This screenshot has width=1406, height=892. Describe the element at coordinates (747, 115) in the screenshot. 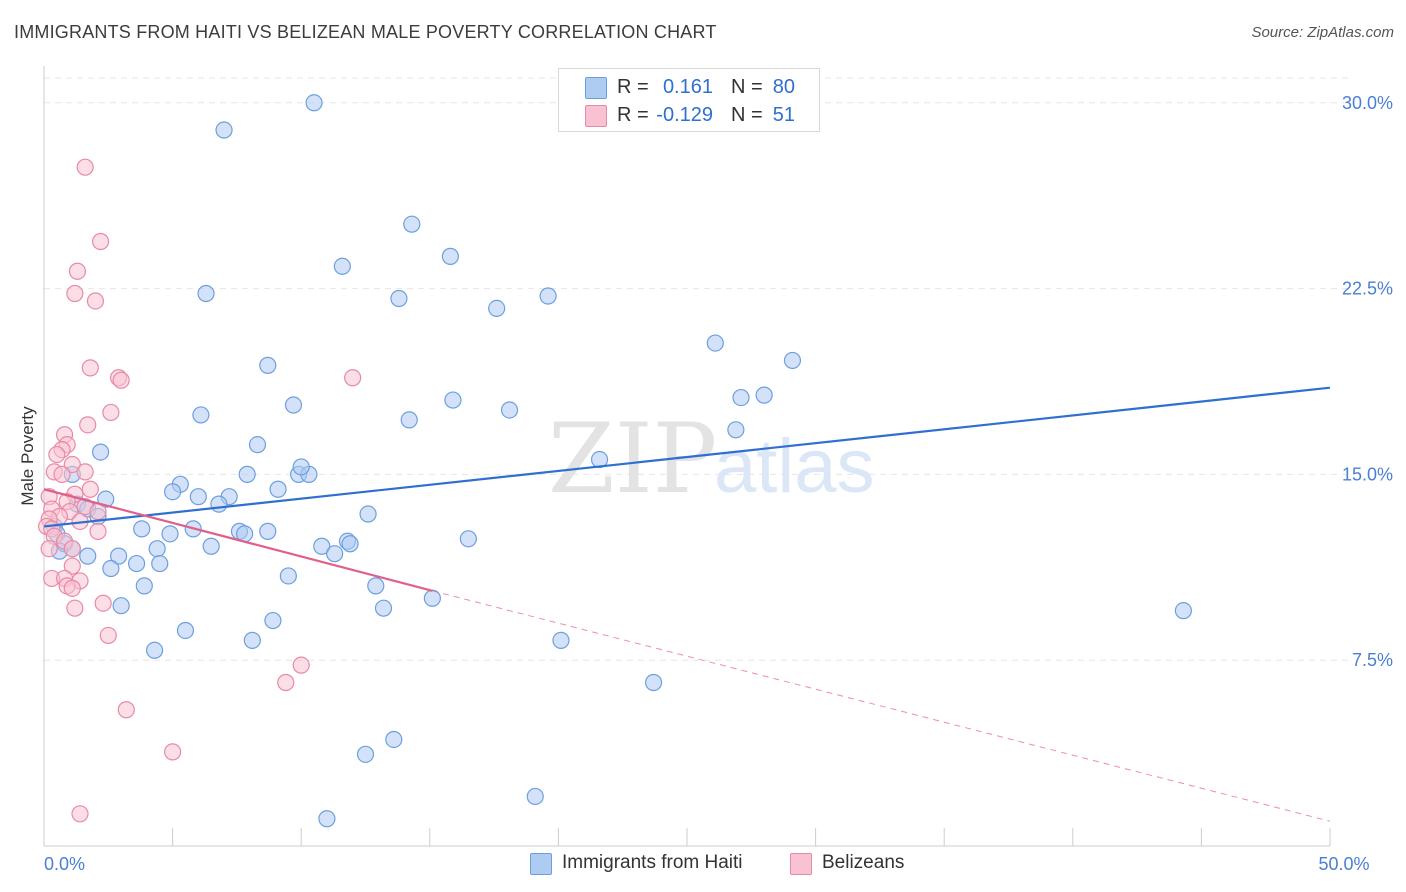

I see `n-label: N =` at that location.